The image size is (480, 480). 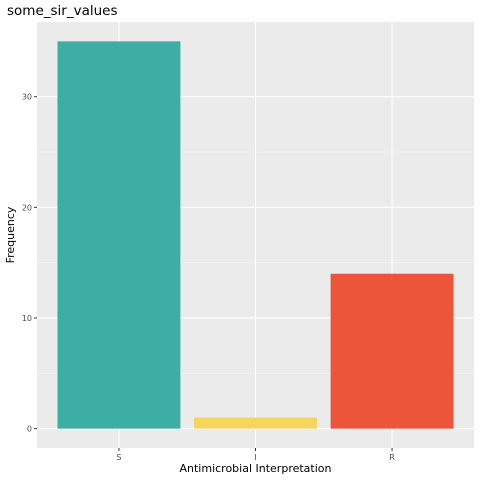 I want to click on y-tick-label: 0, so click(x=29, y=429).